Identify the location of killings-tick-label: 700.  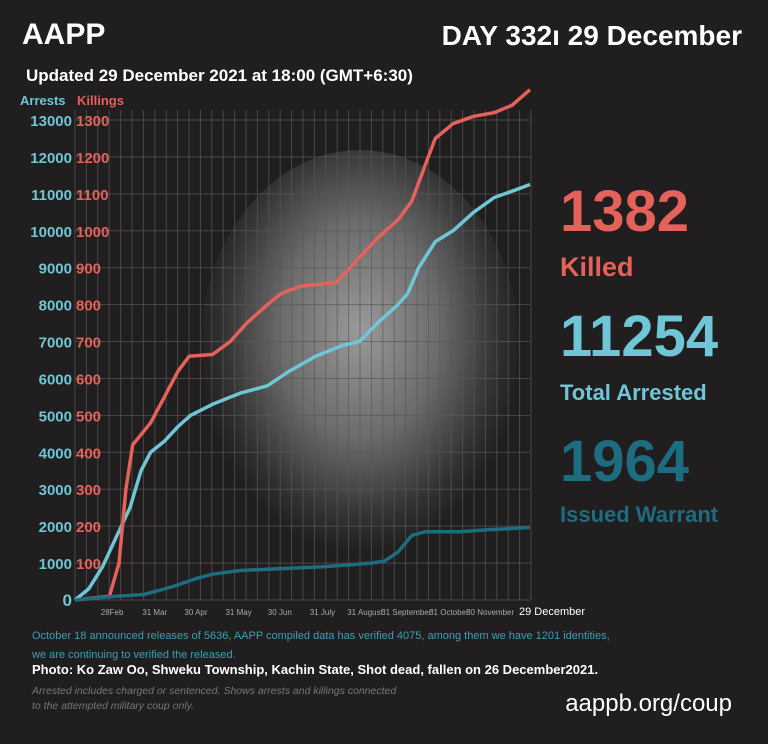
(88, 343).